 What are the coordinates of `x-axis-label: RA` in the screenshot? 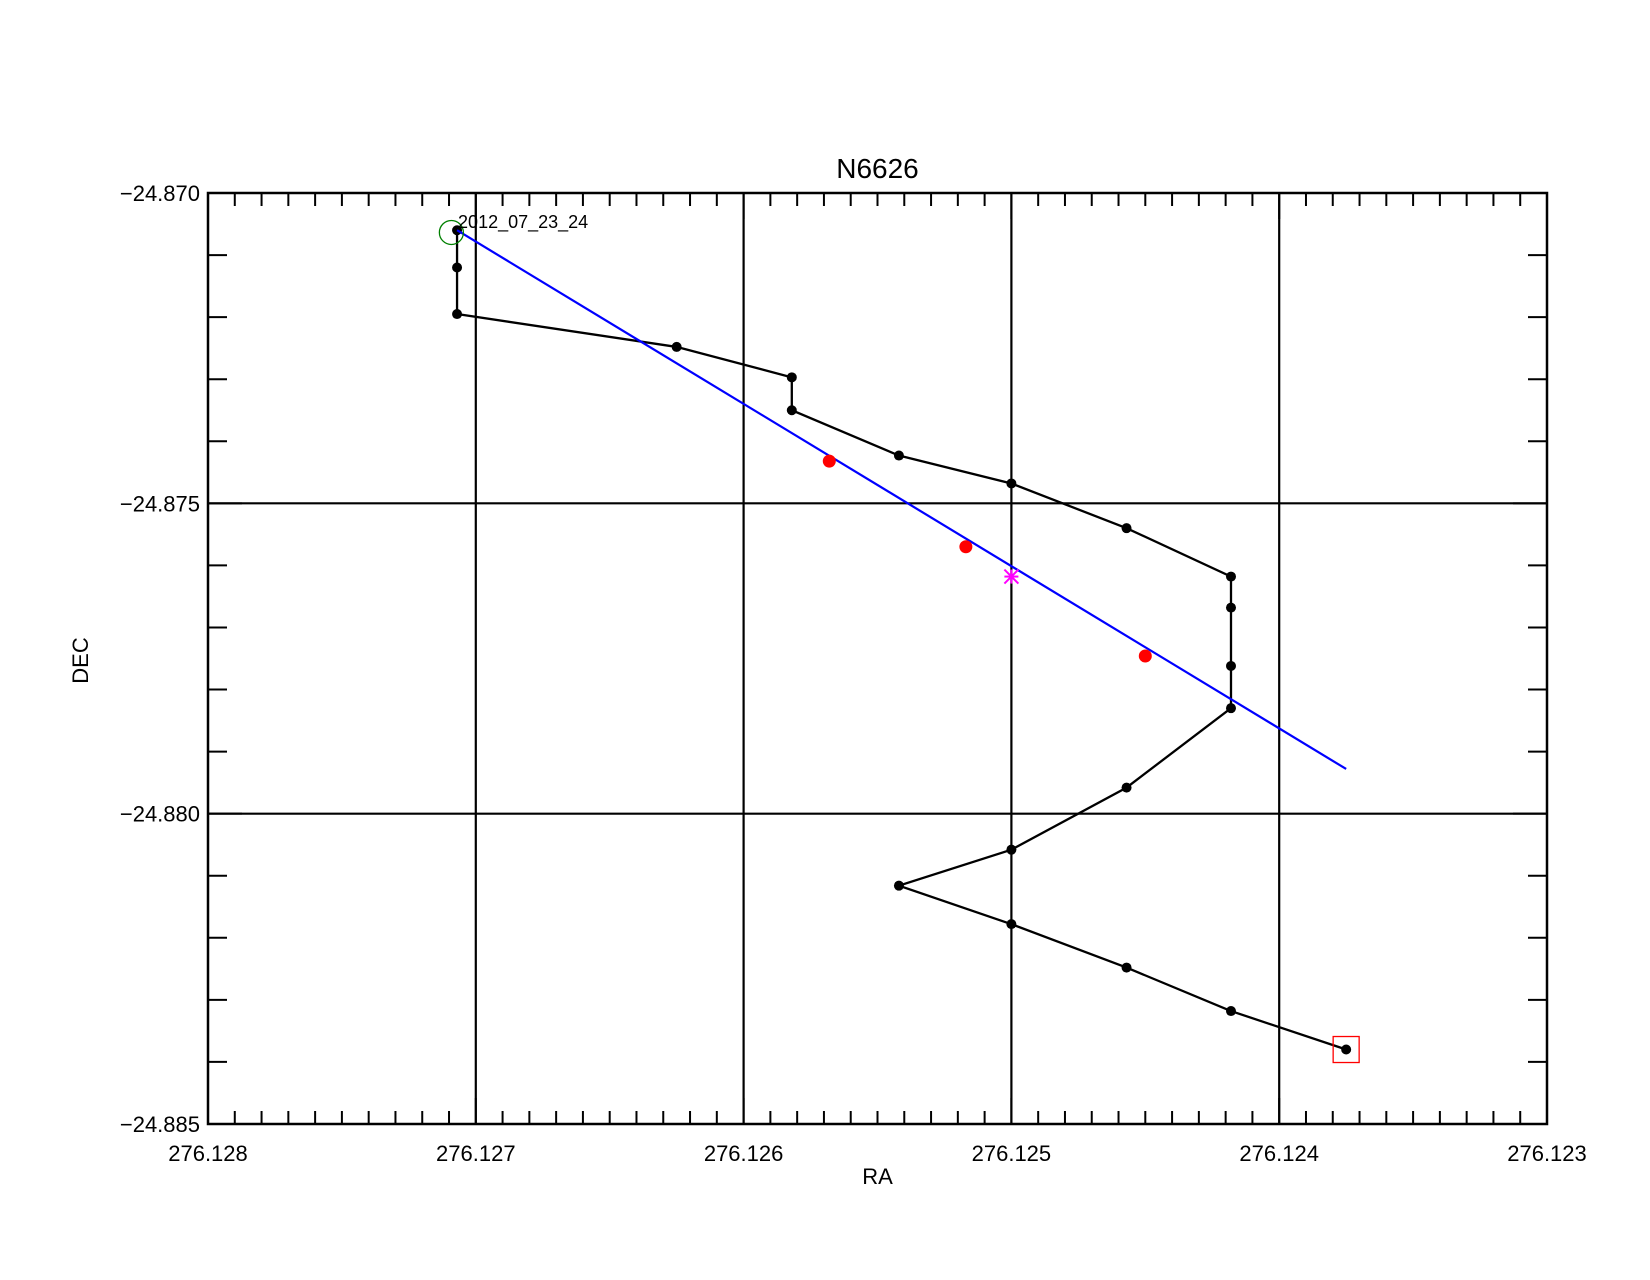 It's located at (877, 1176).